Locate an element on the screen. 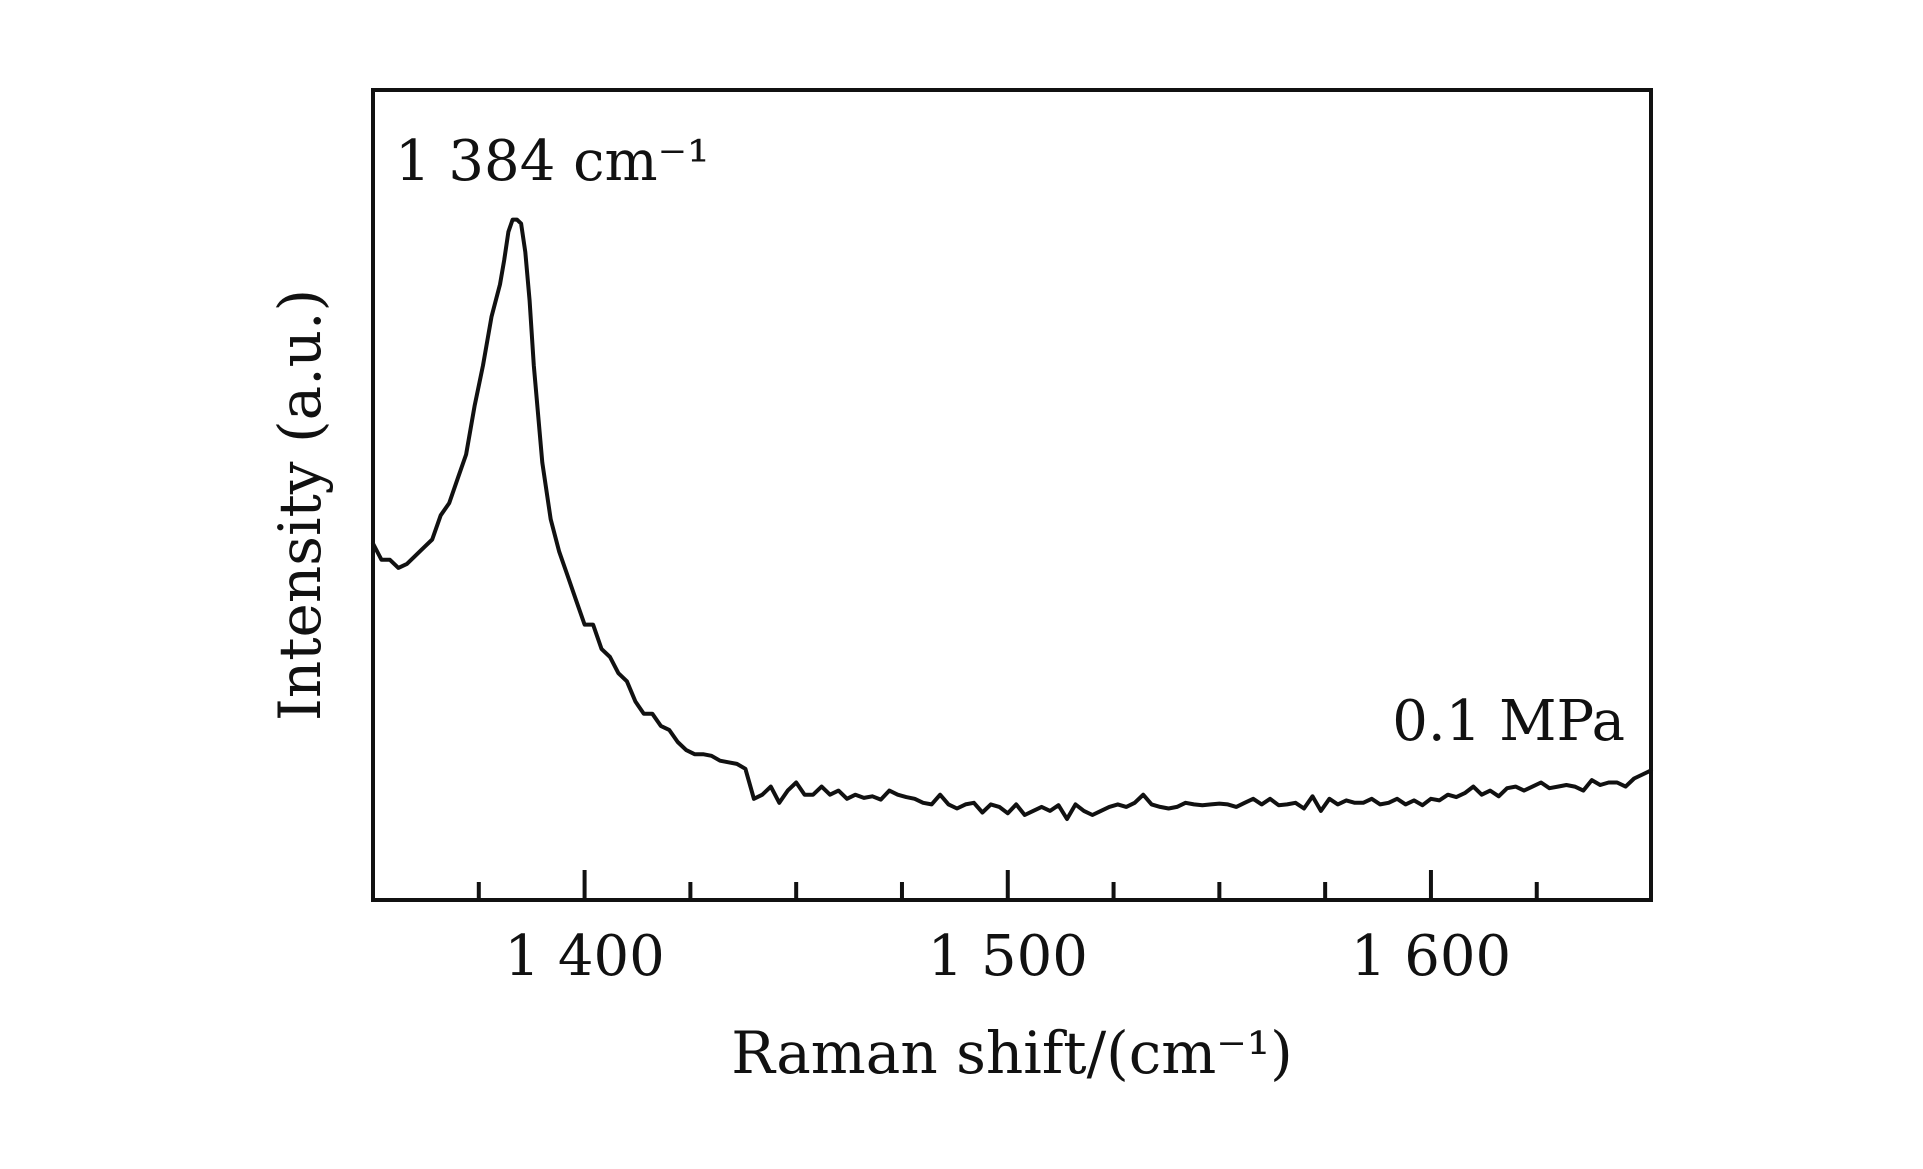 This screenshot has height=1169, width=1923. x-axis-ticks is located at coordinates (1007, 885).